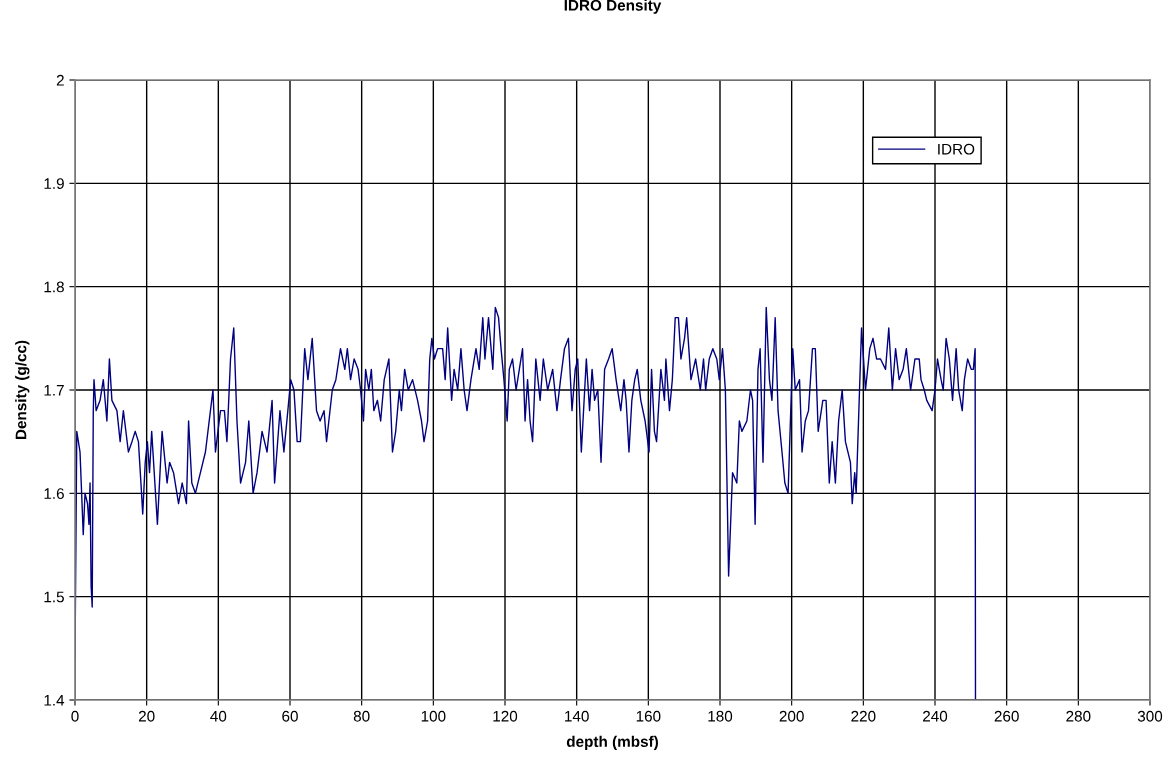 Image resolution: width=1166 pixels, height=769 pixels. Describe the element at coordinates (1150, 716) in the screenshot. I see `x-tick-label: 300` at that location.